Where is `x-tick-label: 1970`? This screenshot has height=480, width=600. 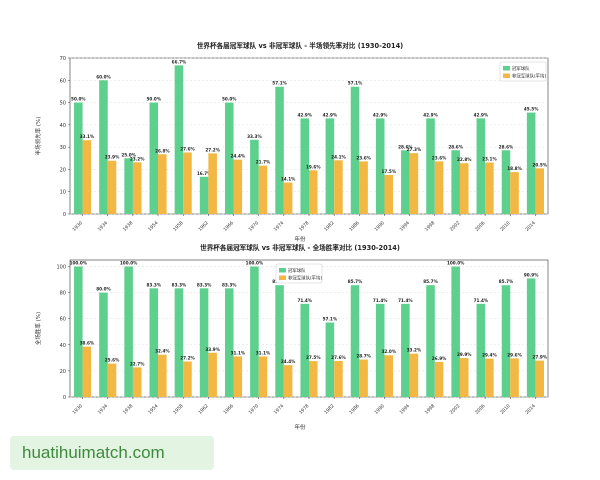 x-tick-label: 1970 is located at coordinates (254, 409).